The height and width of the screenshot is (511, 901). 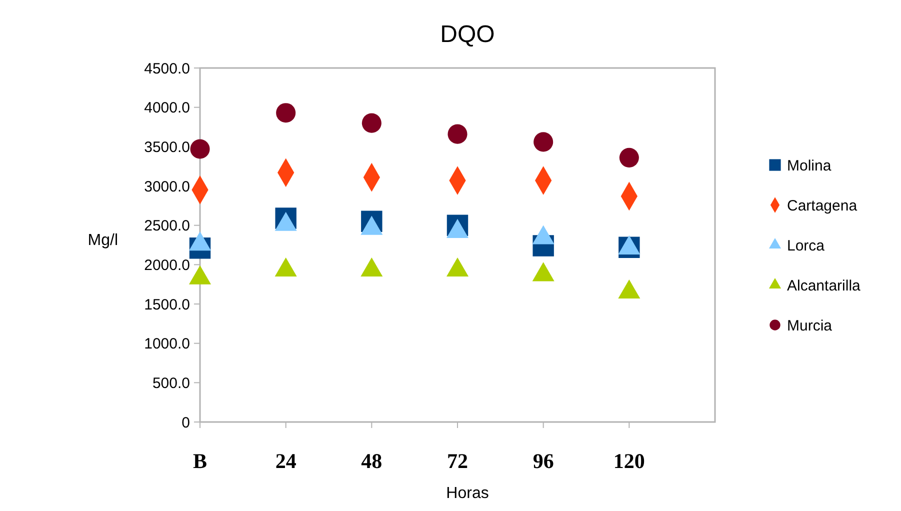 What do you see at coordinates (806, 245) in the screenshot?
I see `legend-label: Lorca` at bounding box center [806, 245].